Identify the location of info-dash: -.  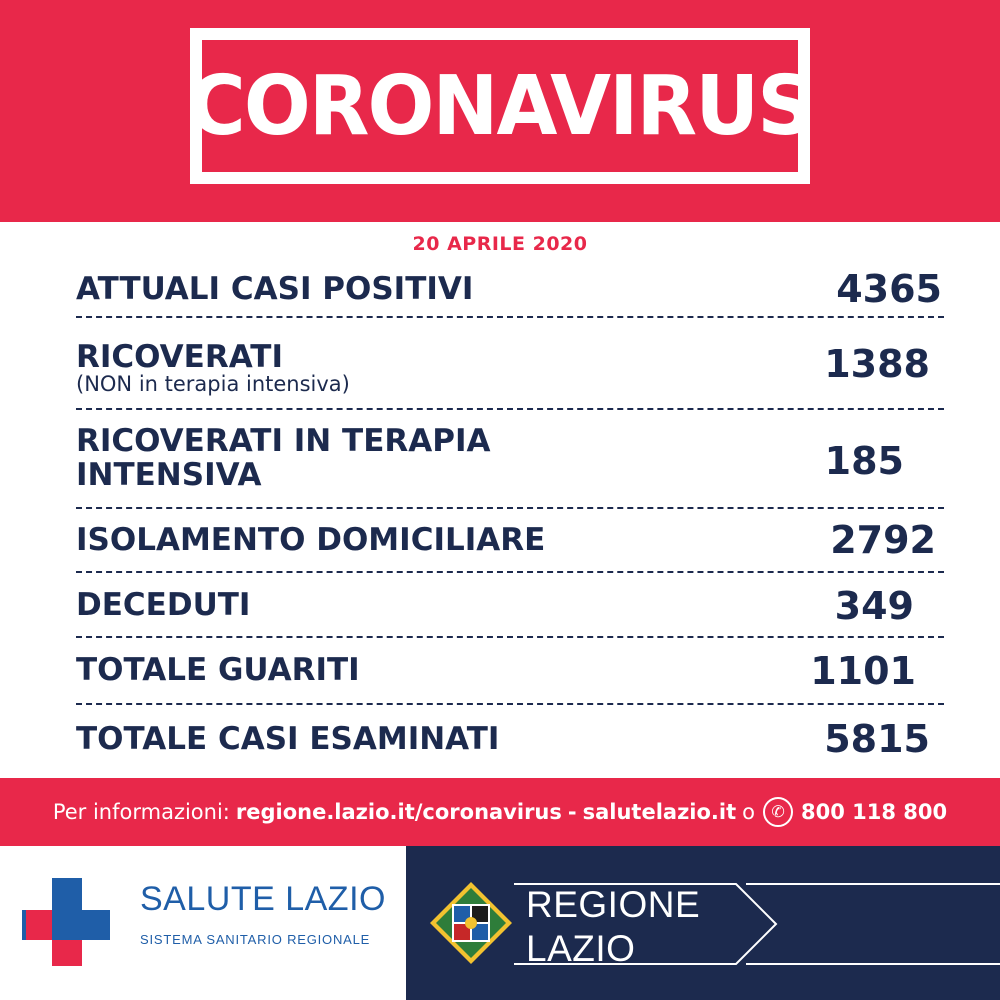
(572, 812).